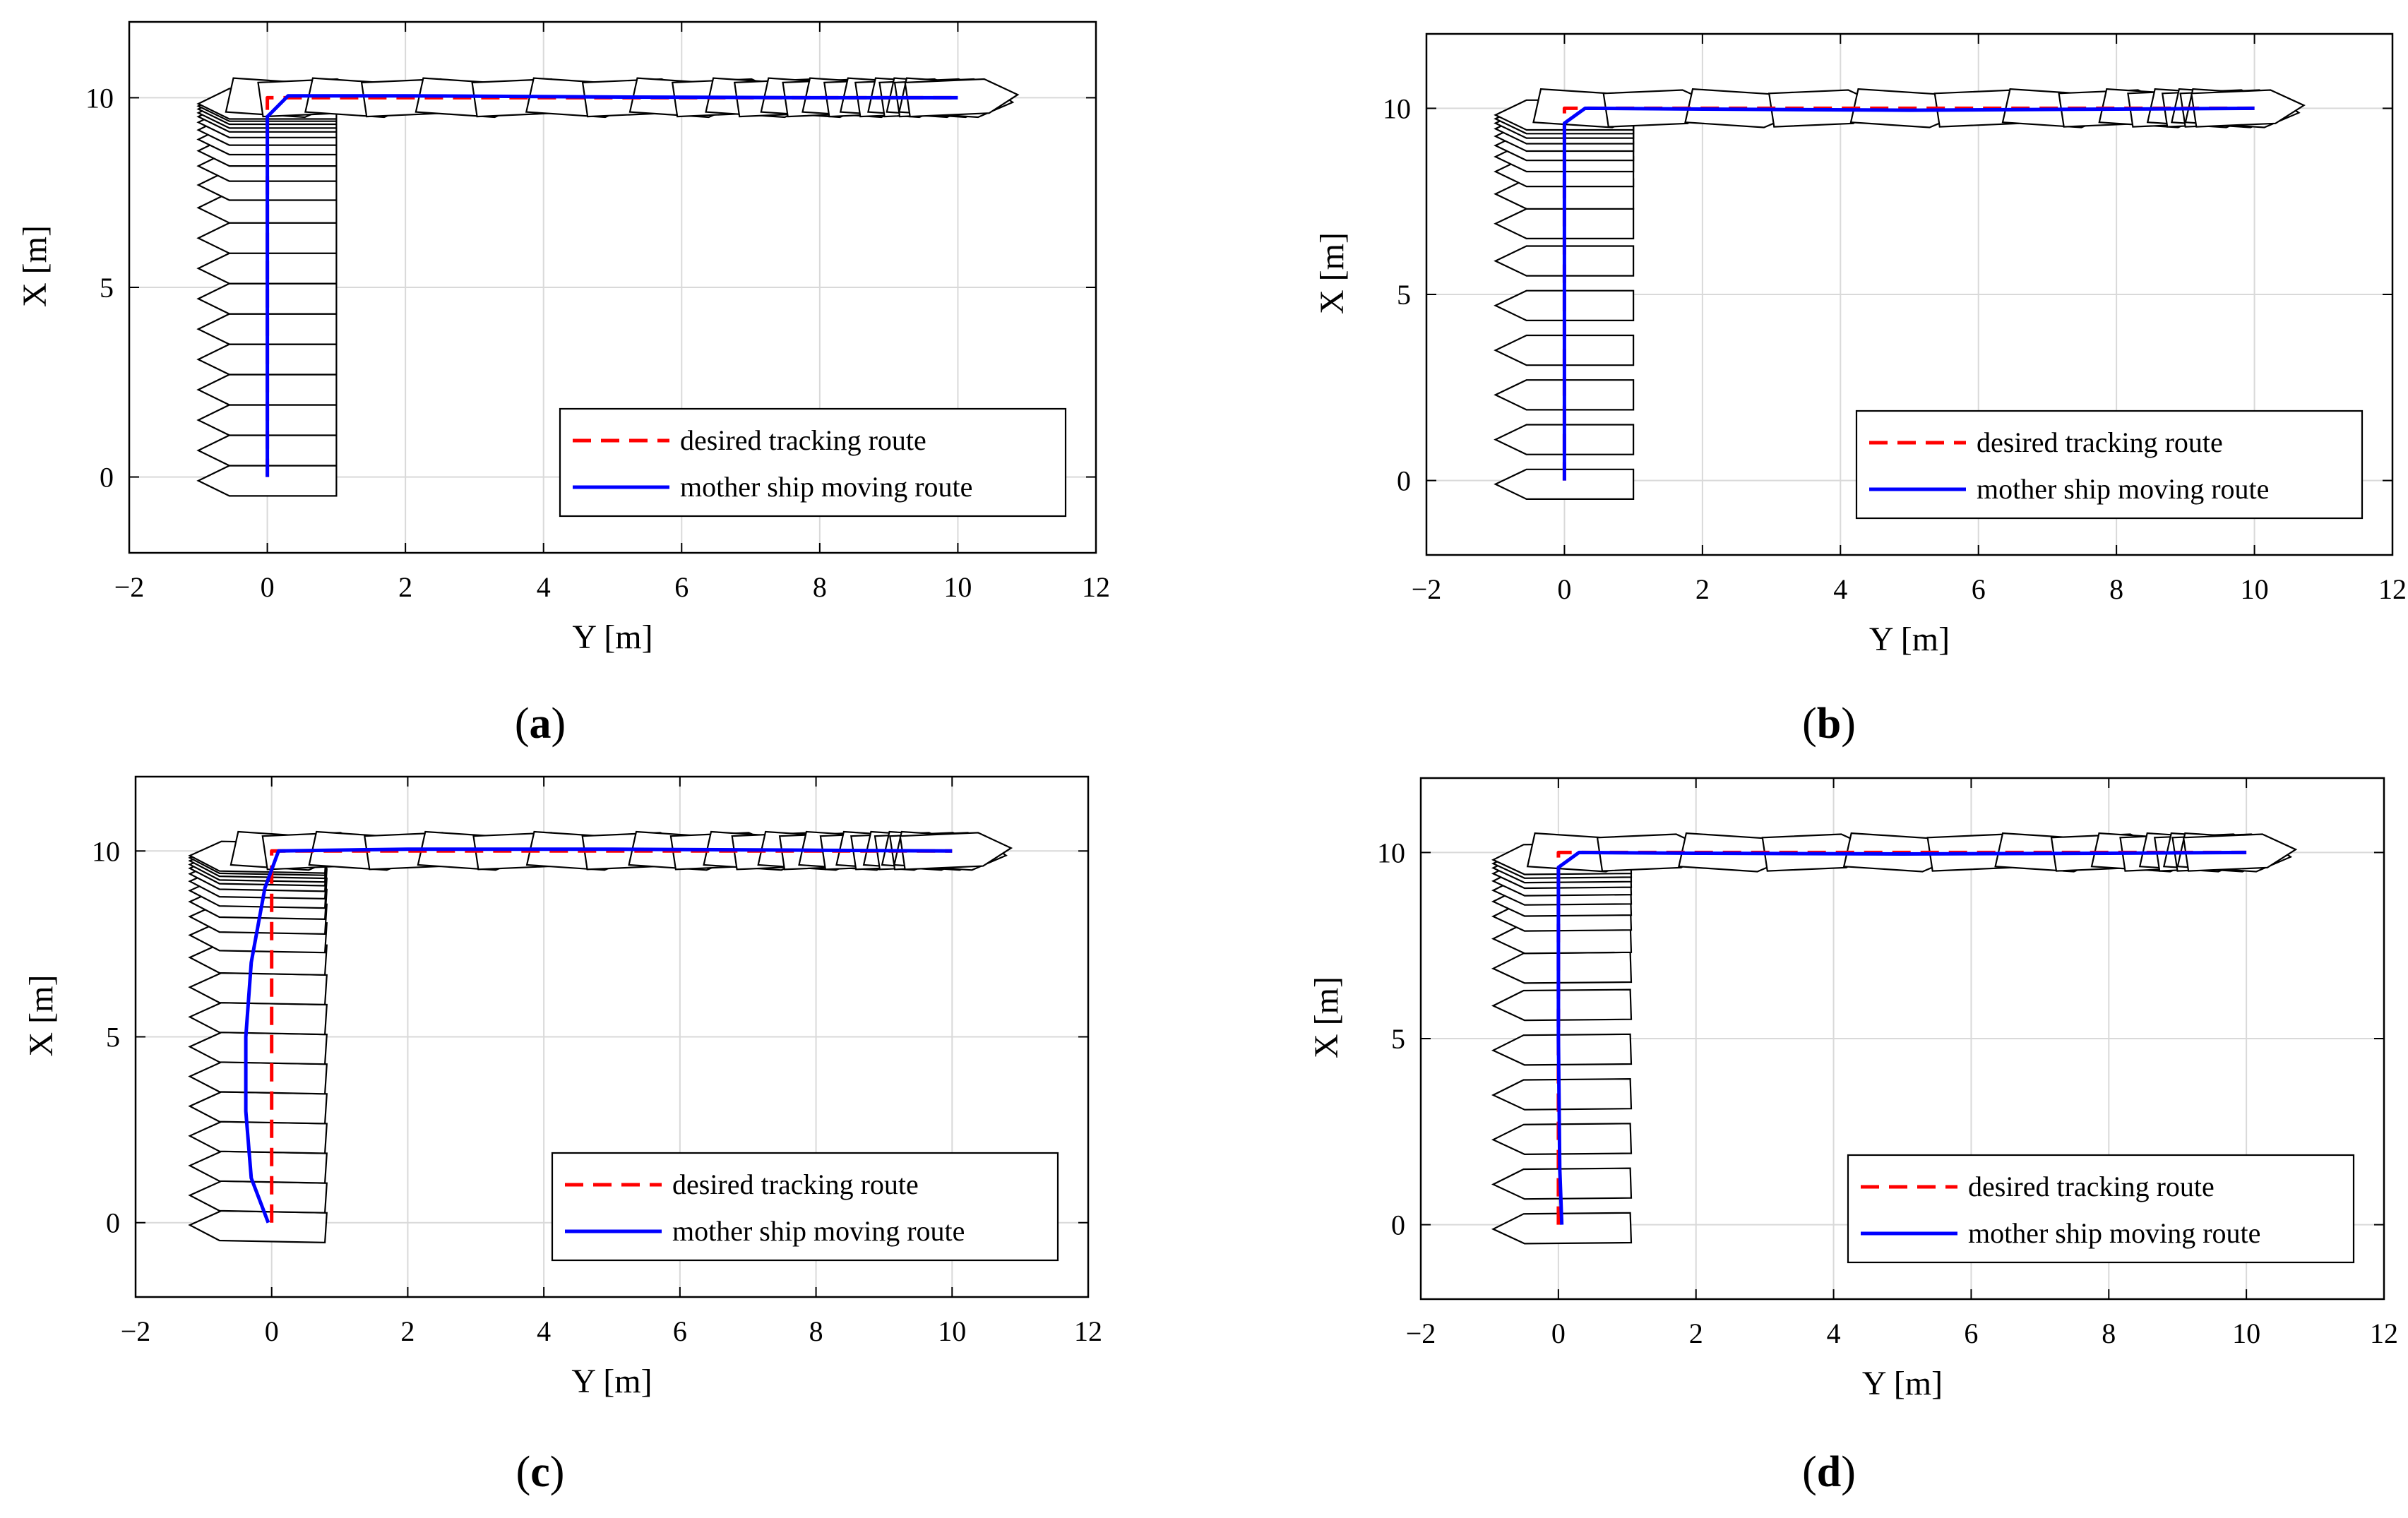 Image resolution: width=2408 pixels, height=1518 pixels. I want to click on panel-caption: (d), so click(1829, 1472).